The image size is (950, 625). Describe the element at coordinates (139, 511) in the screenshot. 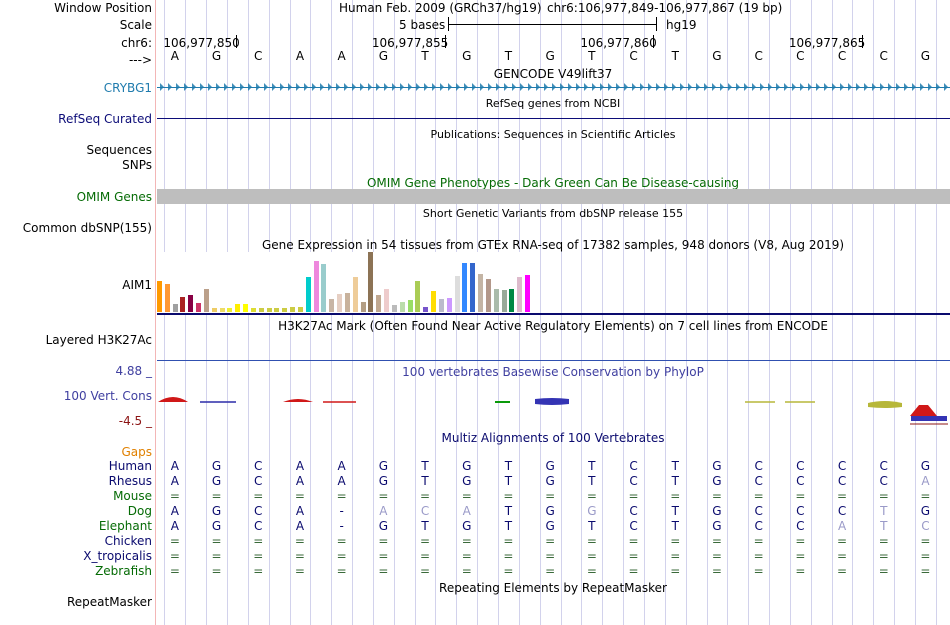

I see `species-label: Dog` at that location.